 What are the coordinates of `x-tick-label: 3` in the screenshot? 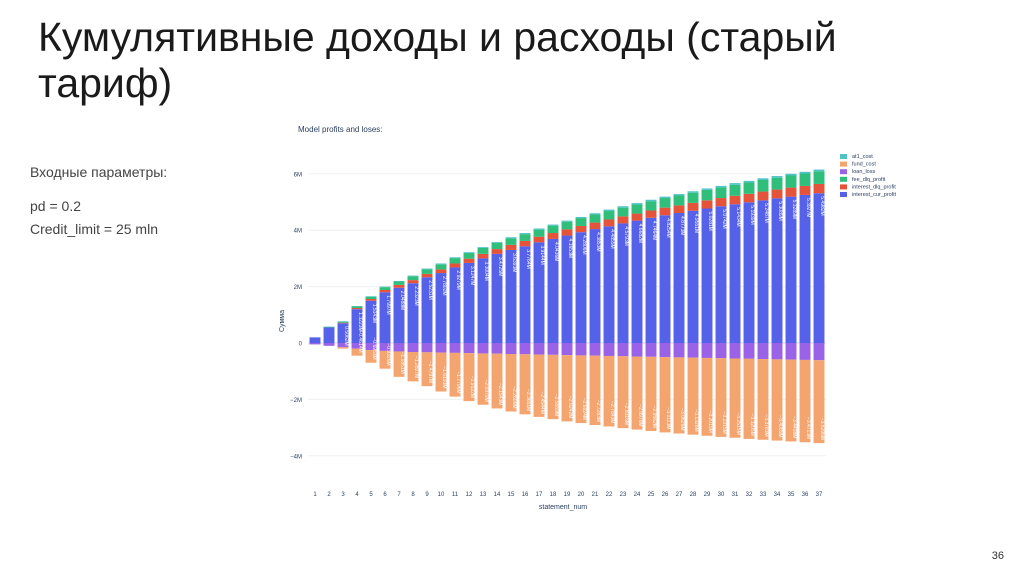 It's located at (343, 495).